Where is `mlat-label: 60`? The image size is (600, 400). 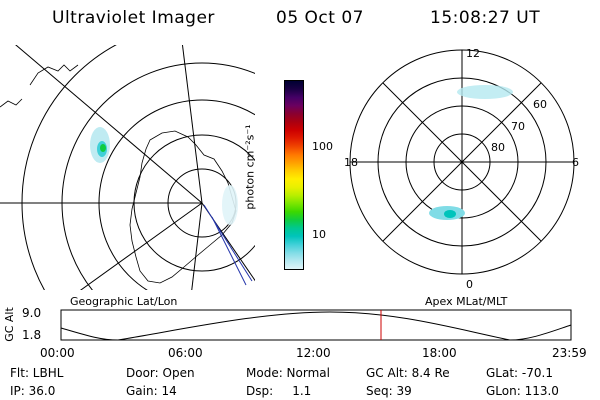
mlat-label: 60 is located at coordinates (540, 104).